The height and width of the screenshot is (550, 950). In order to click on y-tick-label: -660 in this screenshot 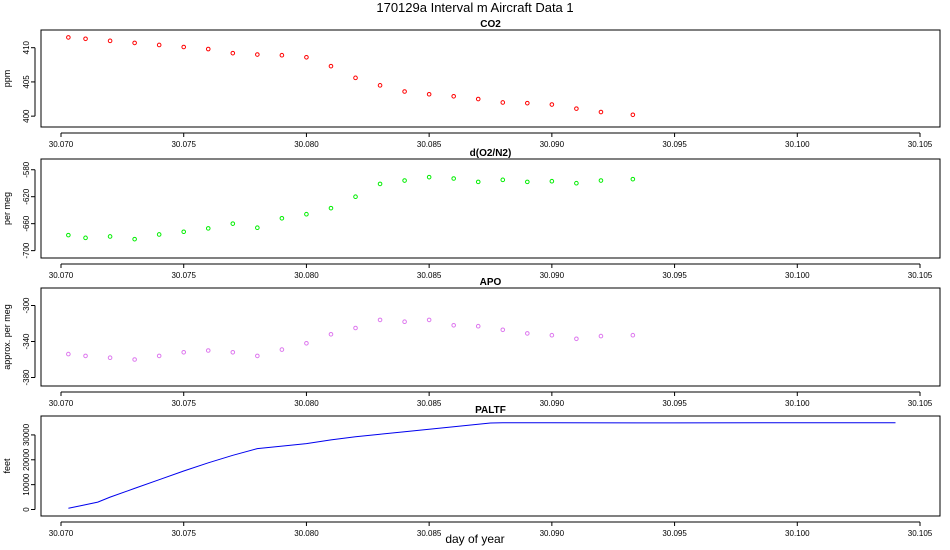, I will do `click(26, 223)`.